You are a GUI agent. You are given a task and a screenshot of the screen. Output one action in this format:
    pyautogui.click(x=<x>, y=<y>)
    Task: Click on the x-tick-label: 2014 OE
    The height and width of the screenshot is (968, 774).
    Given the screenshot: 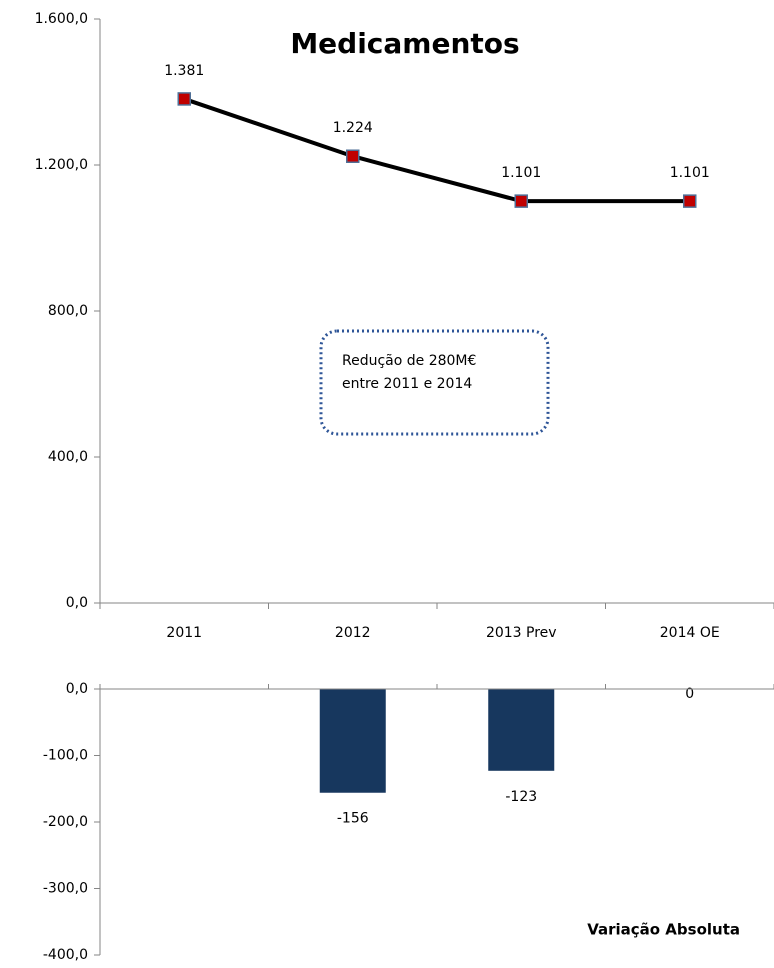 What is the action you would take?
    pyautogui.click(x=690, y=633)
    